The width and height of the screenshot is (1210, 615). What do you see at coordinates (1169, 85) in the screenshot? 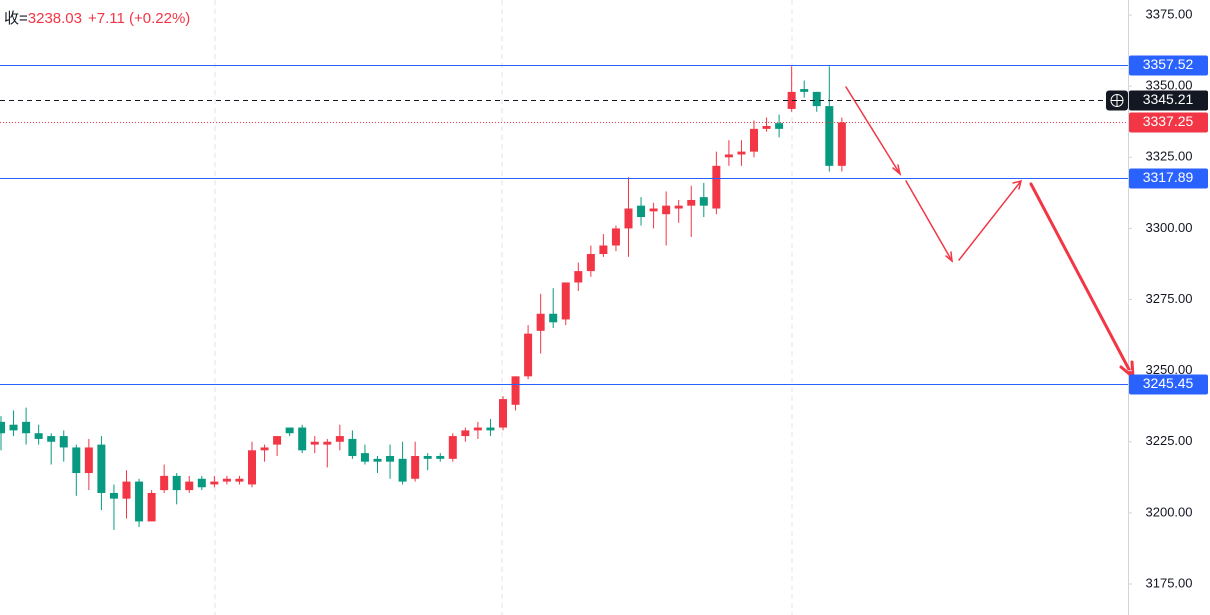
I see `y-tick-label: 3350.00` at bounding box center [1169, 85].